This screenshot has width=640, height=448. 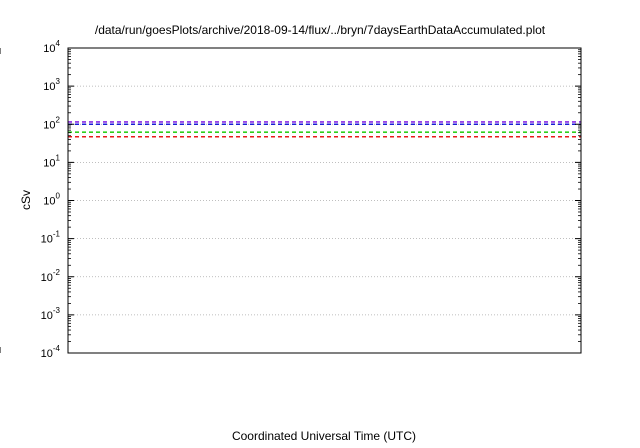 I want to click on y-tick-label-exponent: 2, so click(x=58, y=119).